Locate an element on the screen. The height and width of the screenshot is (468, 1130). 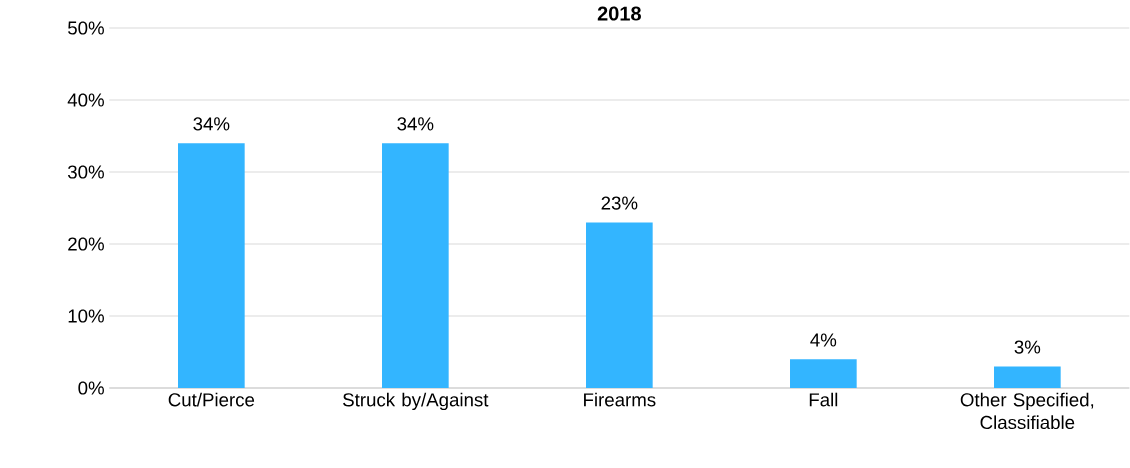
y-tick-label: 40% is located at coordinates (85, 100).